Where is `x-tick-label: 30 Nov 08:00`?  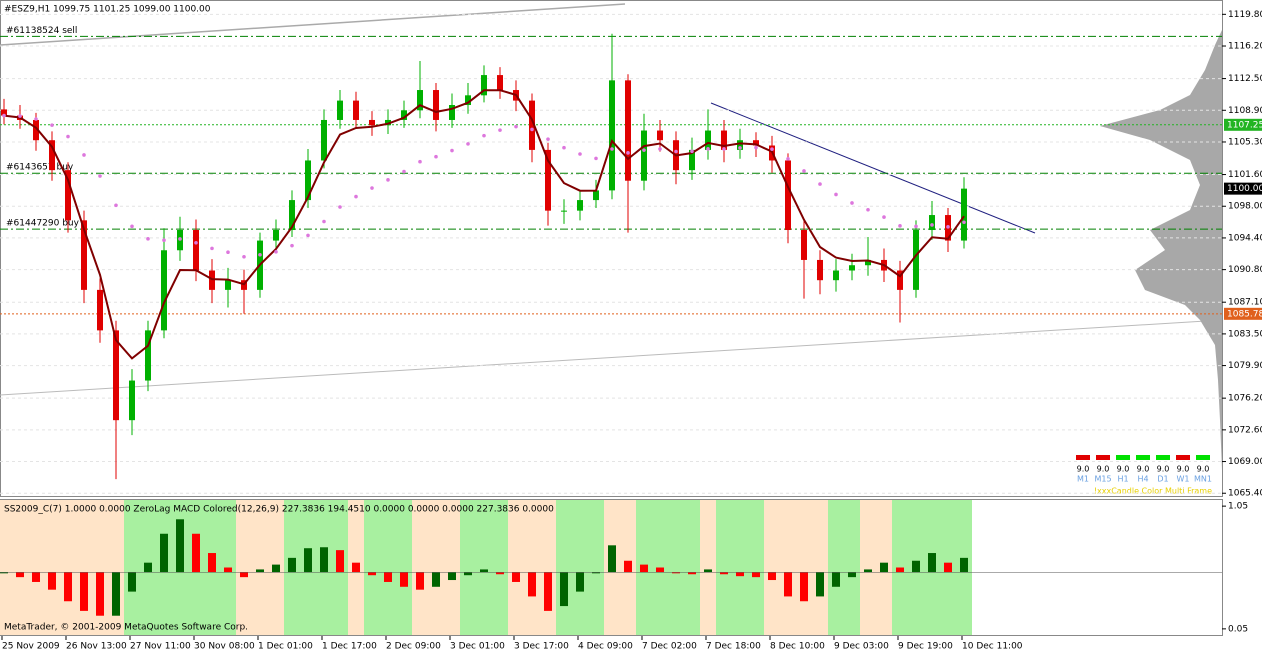
x-tick-label: 30 Nov 08:00 is located at coordinates (224, 647).